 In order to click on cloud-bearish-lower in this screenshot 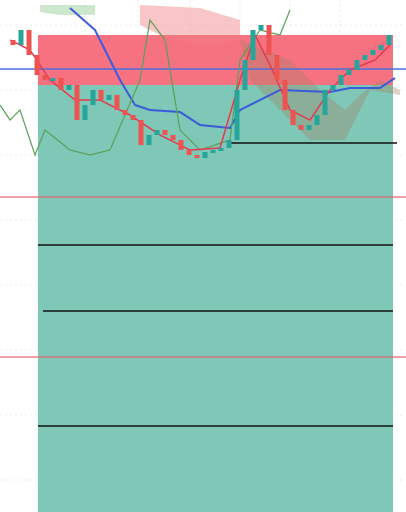, I will do `click(320, 90)`.